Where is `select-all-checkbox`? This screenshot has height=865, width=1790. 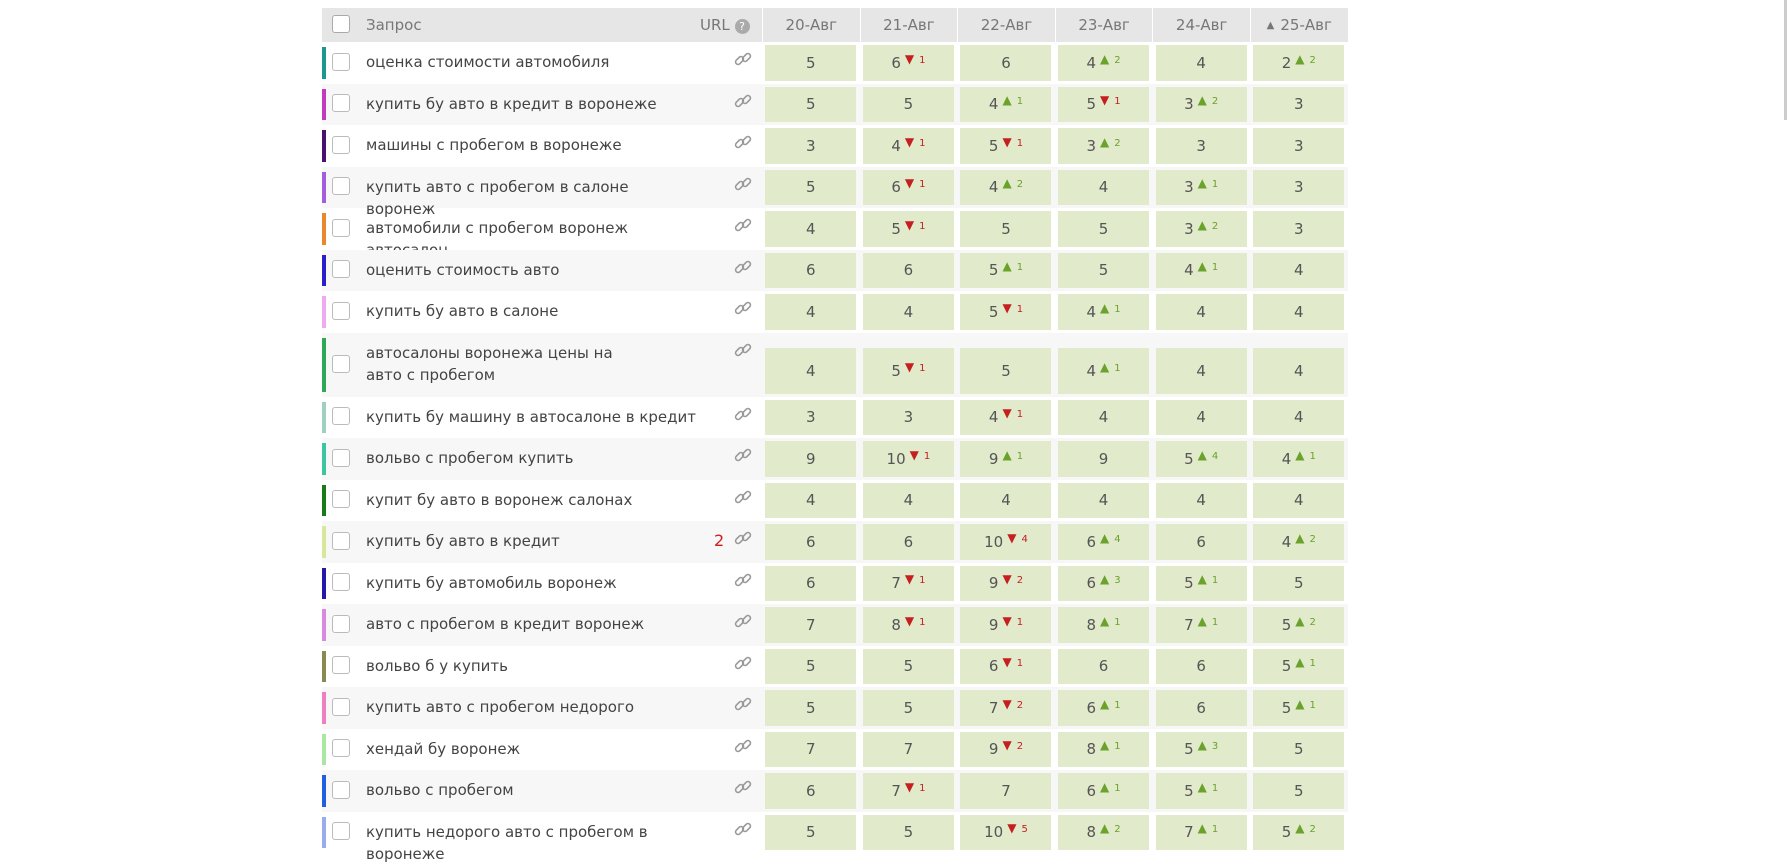
select-all-checkbox is located at coordinates (341, 24).